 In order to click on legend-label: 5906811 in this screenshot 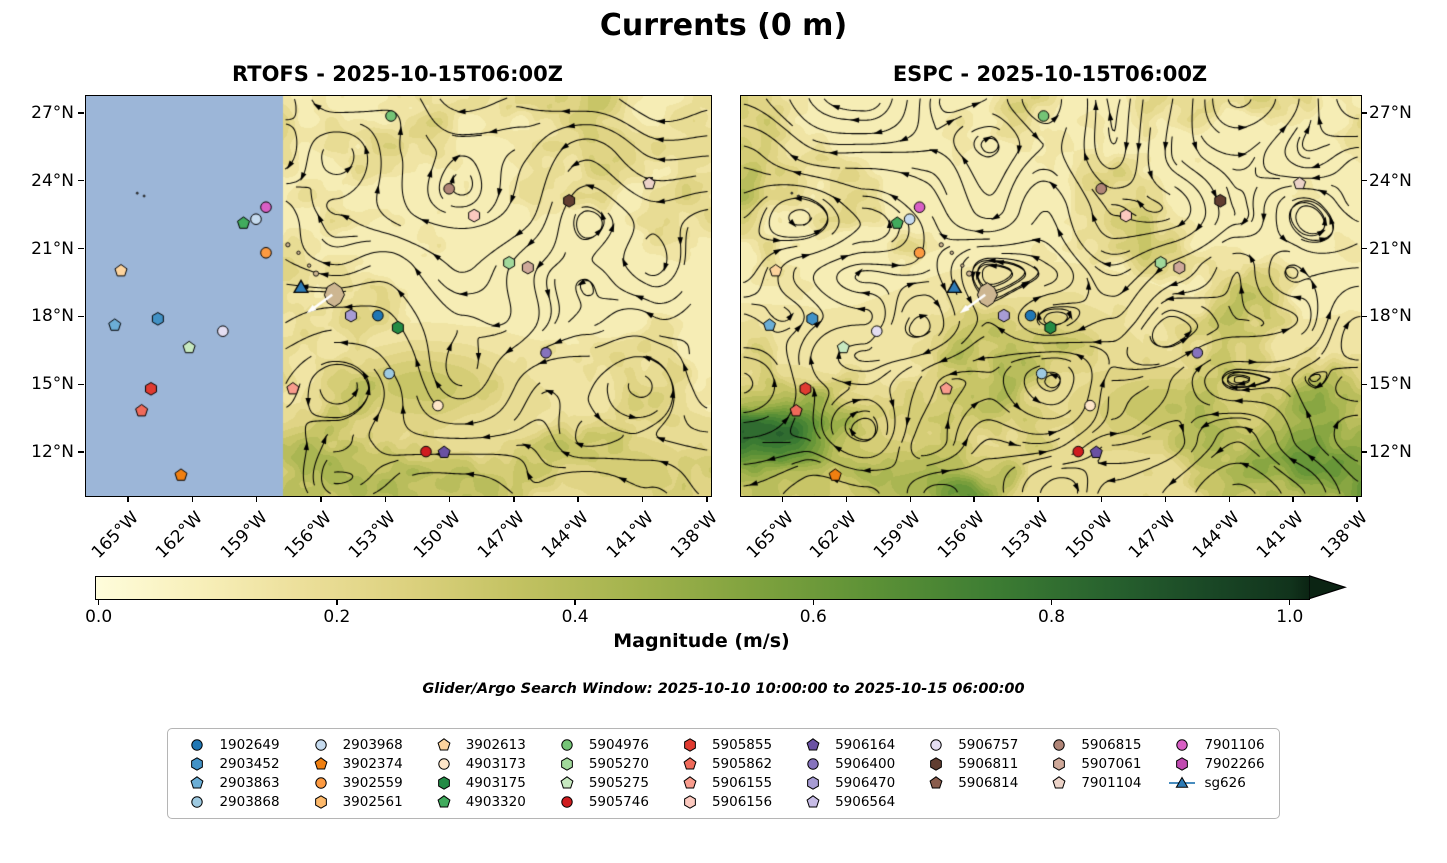, I will do `click(988, 764)`.